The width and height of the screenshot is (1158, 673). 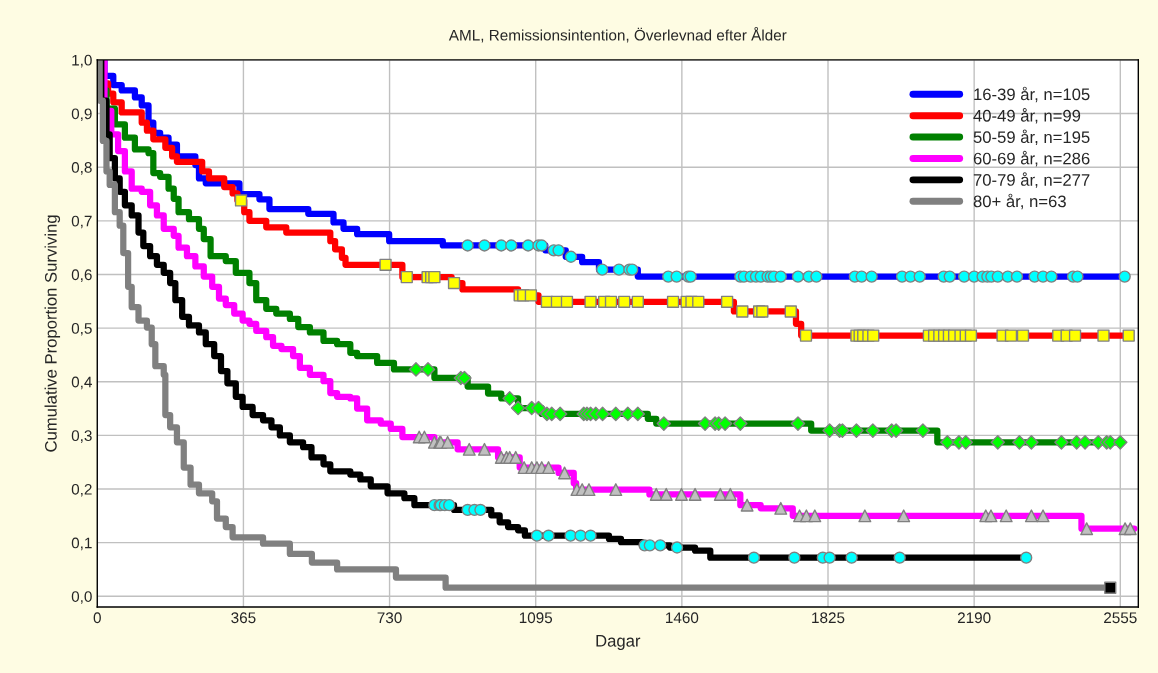 What do you see at coordinates (1031, 158) in the screenshot?
I see `legend-label: 60-69 år, n=286` at bounding box center [1031, 158].